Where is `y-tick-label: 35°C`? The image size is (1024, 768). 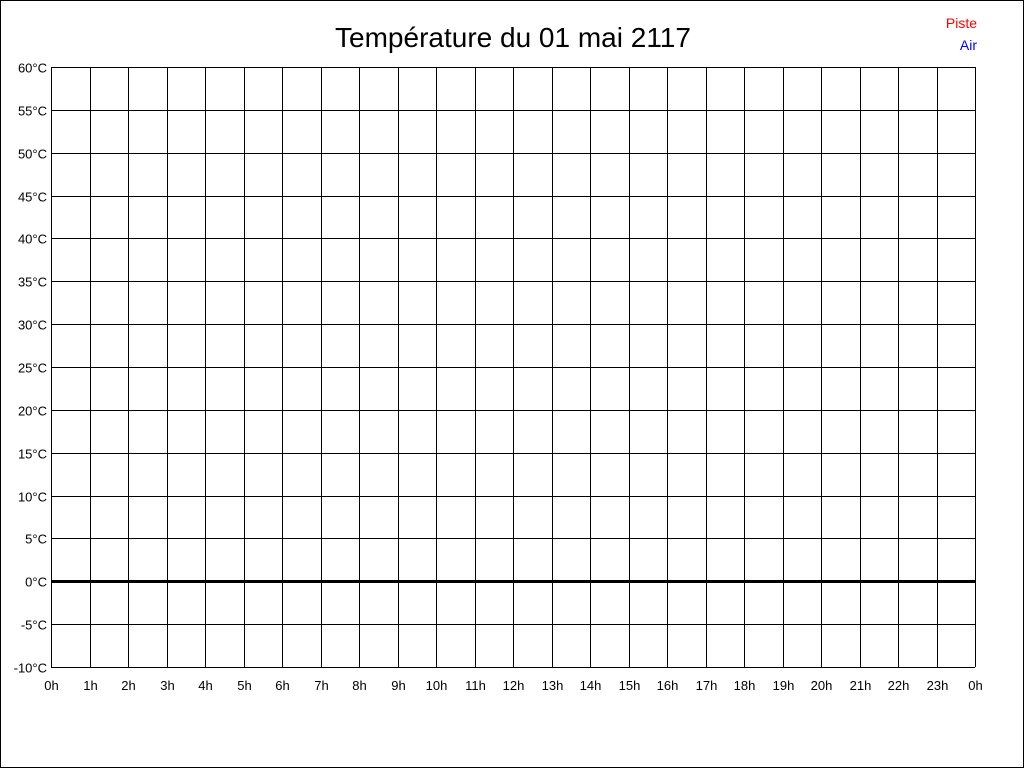
y-tick-label: 35°C is located at coordinates (32, 282).